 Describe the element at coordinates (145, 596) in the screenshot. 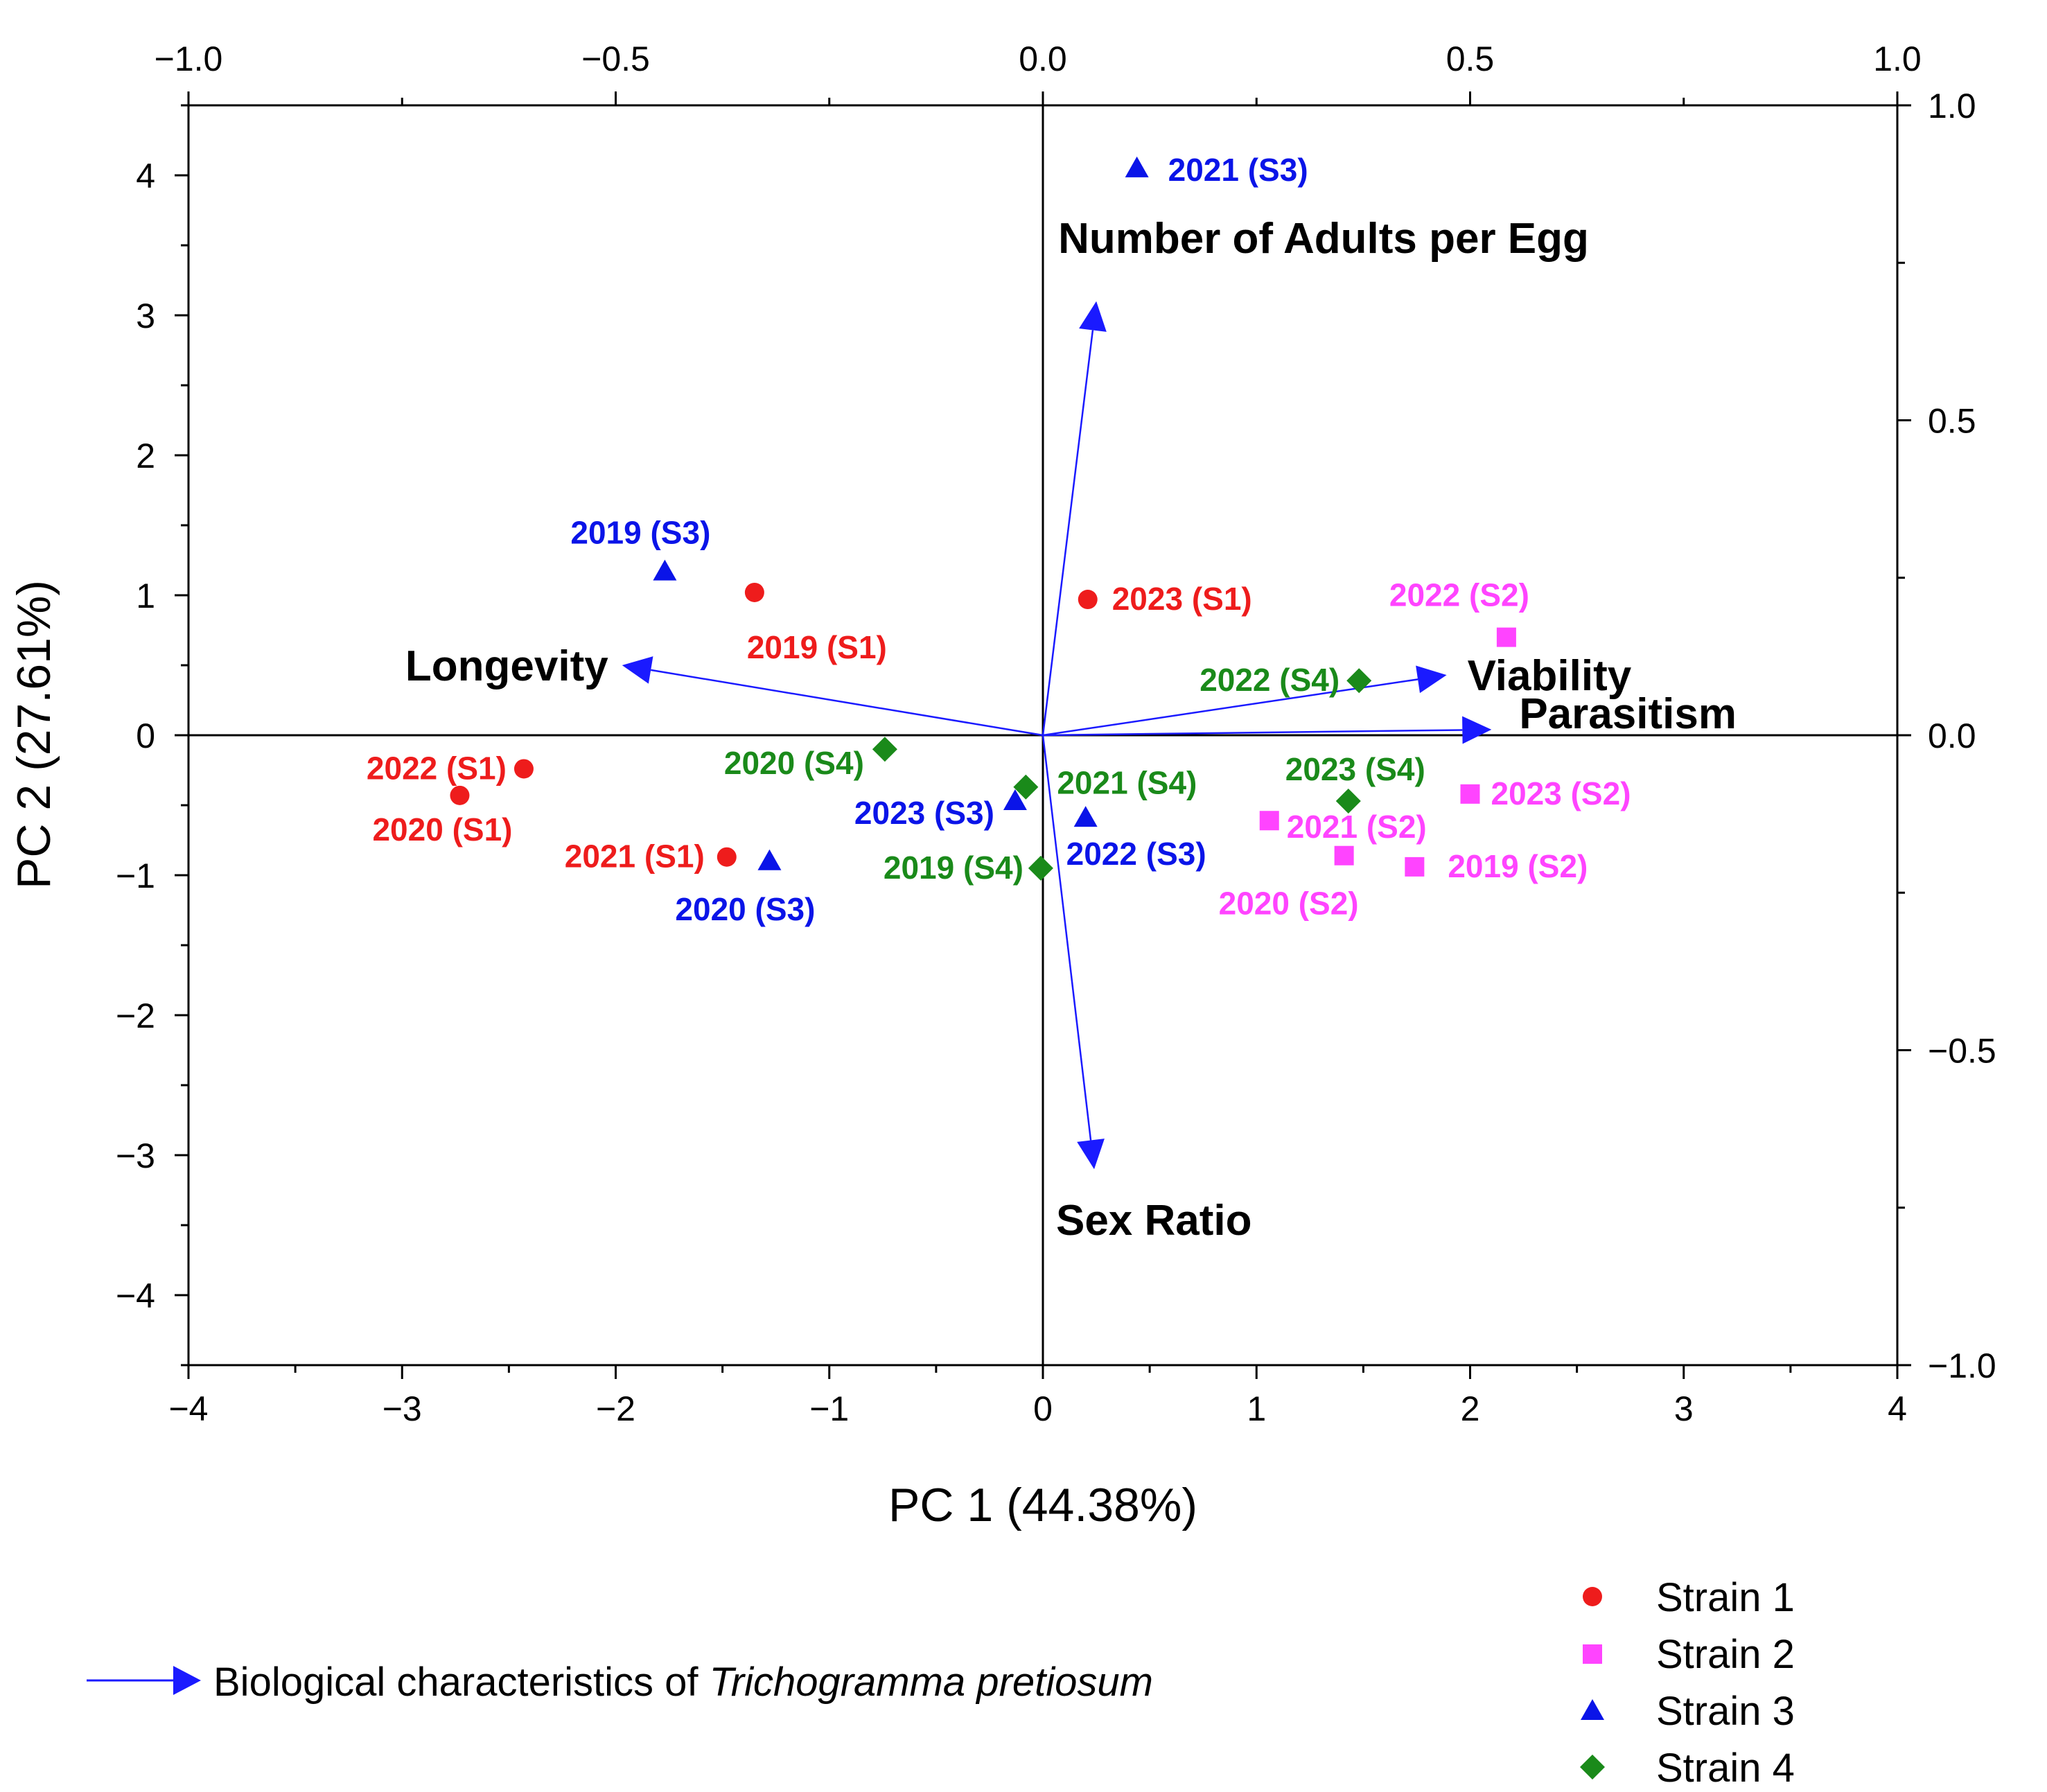

I see `y-tick-label: 1` at that location.